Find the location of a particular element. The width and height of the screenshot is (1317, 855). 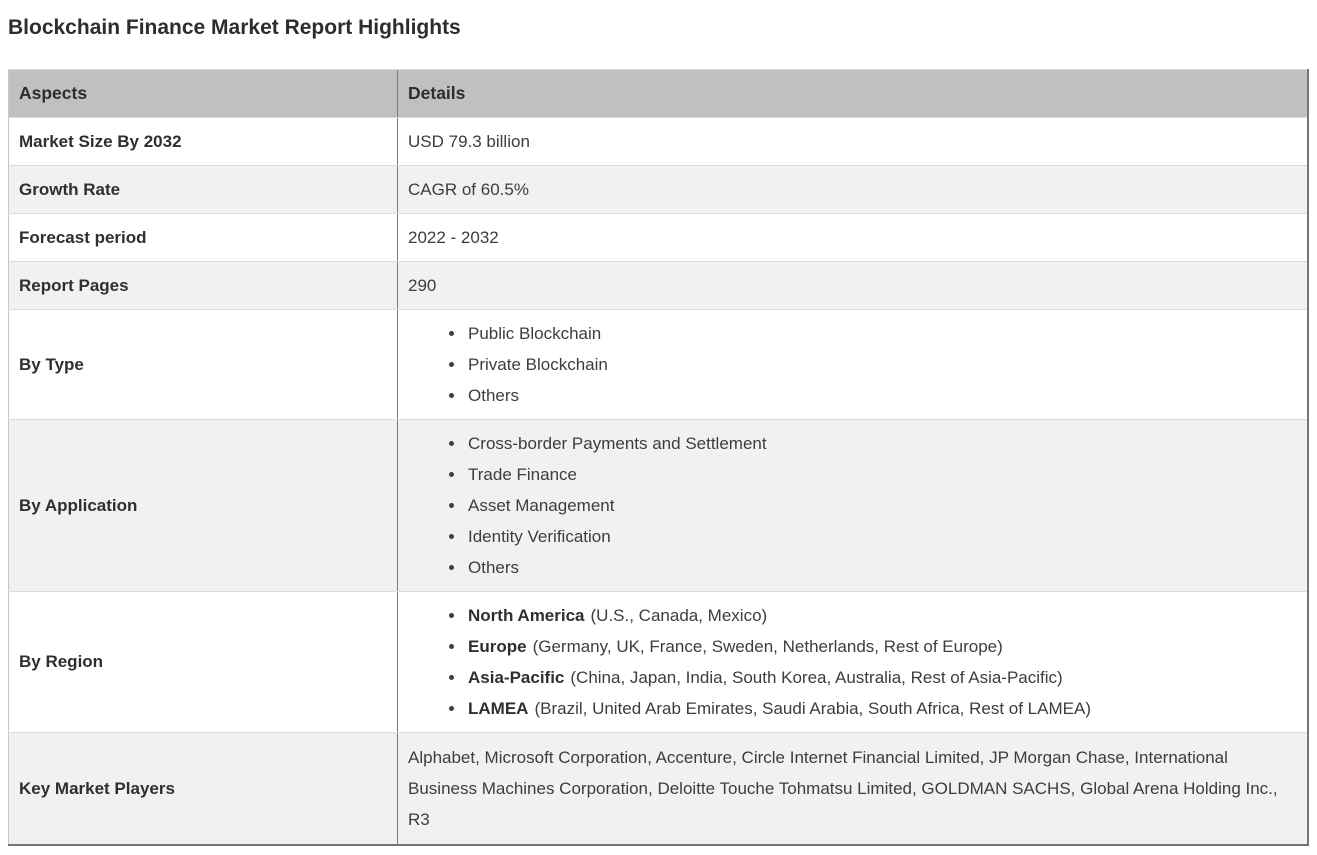

header-row: Aspects Details is located at coordinates (658, 93).